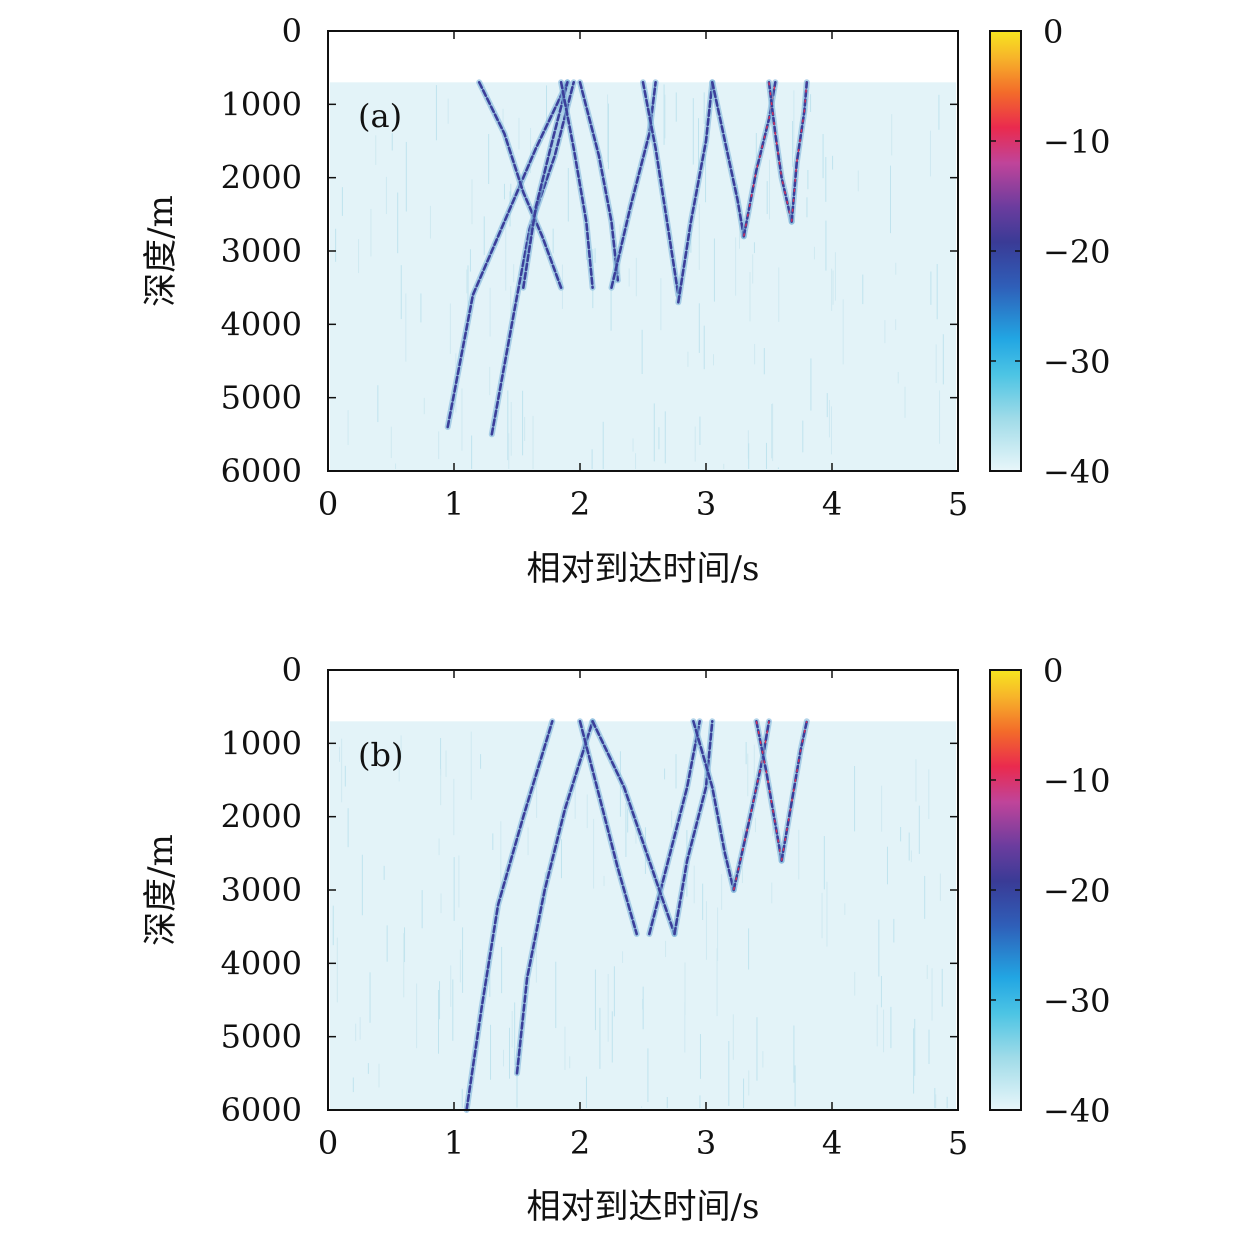 This screenshot has width=1260, height=1252. What do you see at coordinates (380, 755) in the screenshot?
I see `panel-label: (b)` at bounding box center [380, 755].